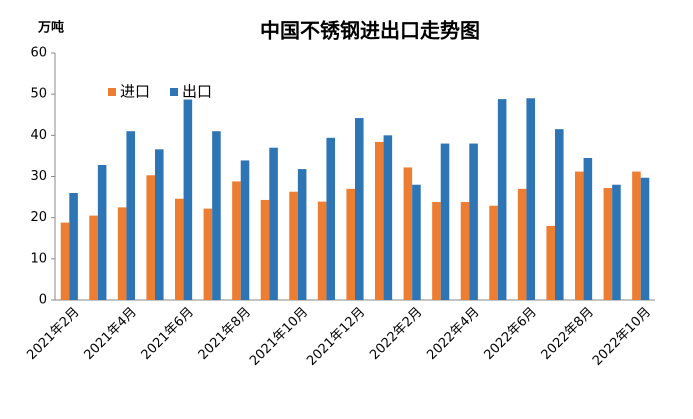 Image resolution: width=693 pixels, height=419 pixels. What do you see at coordinates (38, 258) in the screenshot?
I see `y-tick-label: 10` at bounding box center [38, 258].